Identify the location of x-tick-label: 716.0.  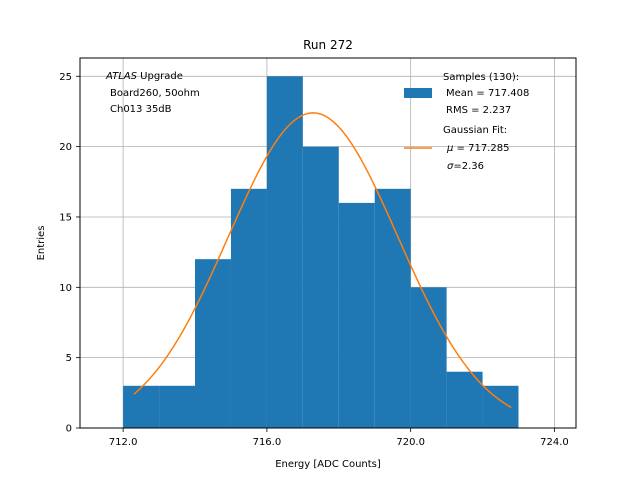
(267, 442).